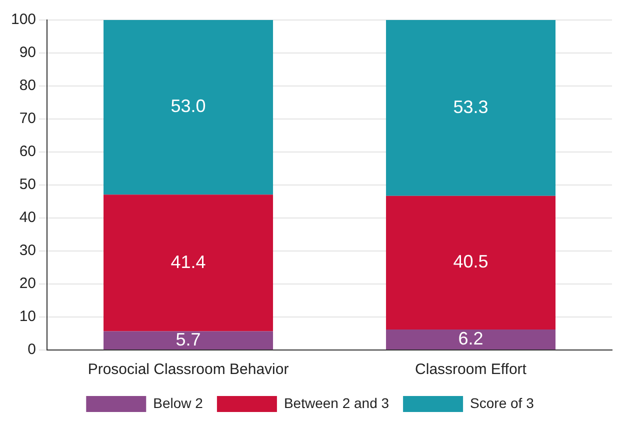 The image size is (630, 430). What do you see at coordinates (337, 402) in the screenshot?
I see `legend-label: Between 2 and 3` at bounding box center [337, 402].